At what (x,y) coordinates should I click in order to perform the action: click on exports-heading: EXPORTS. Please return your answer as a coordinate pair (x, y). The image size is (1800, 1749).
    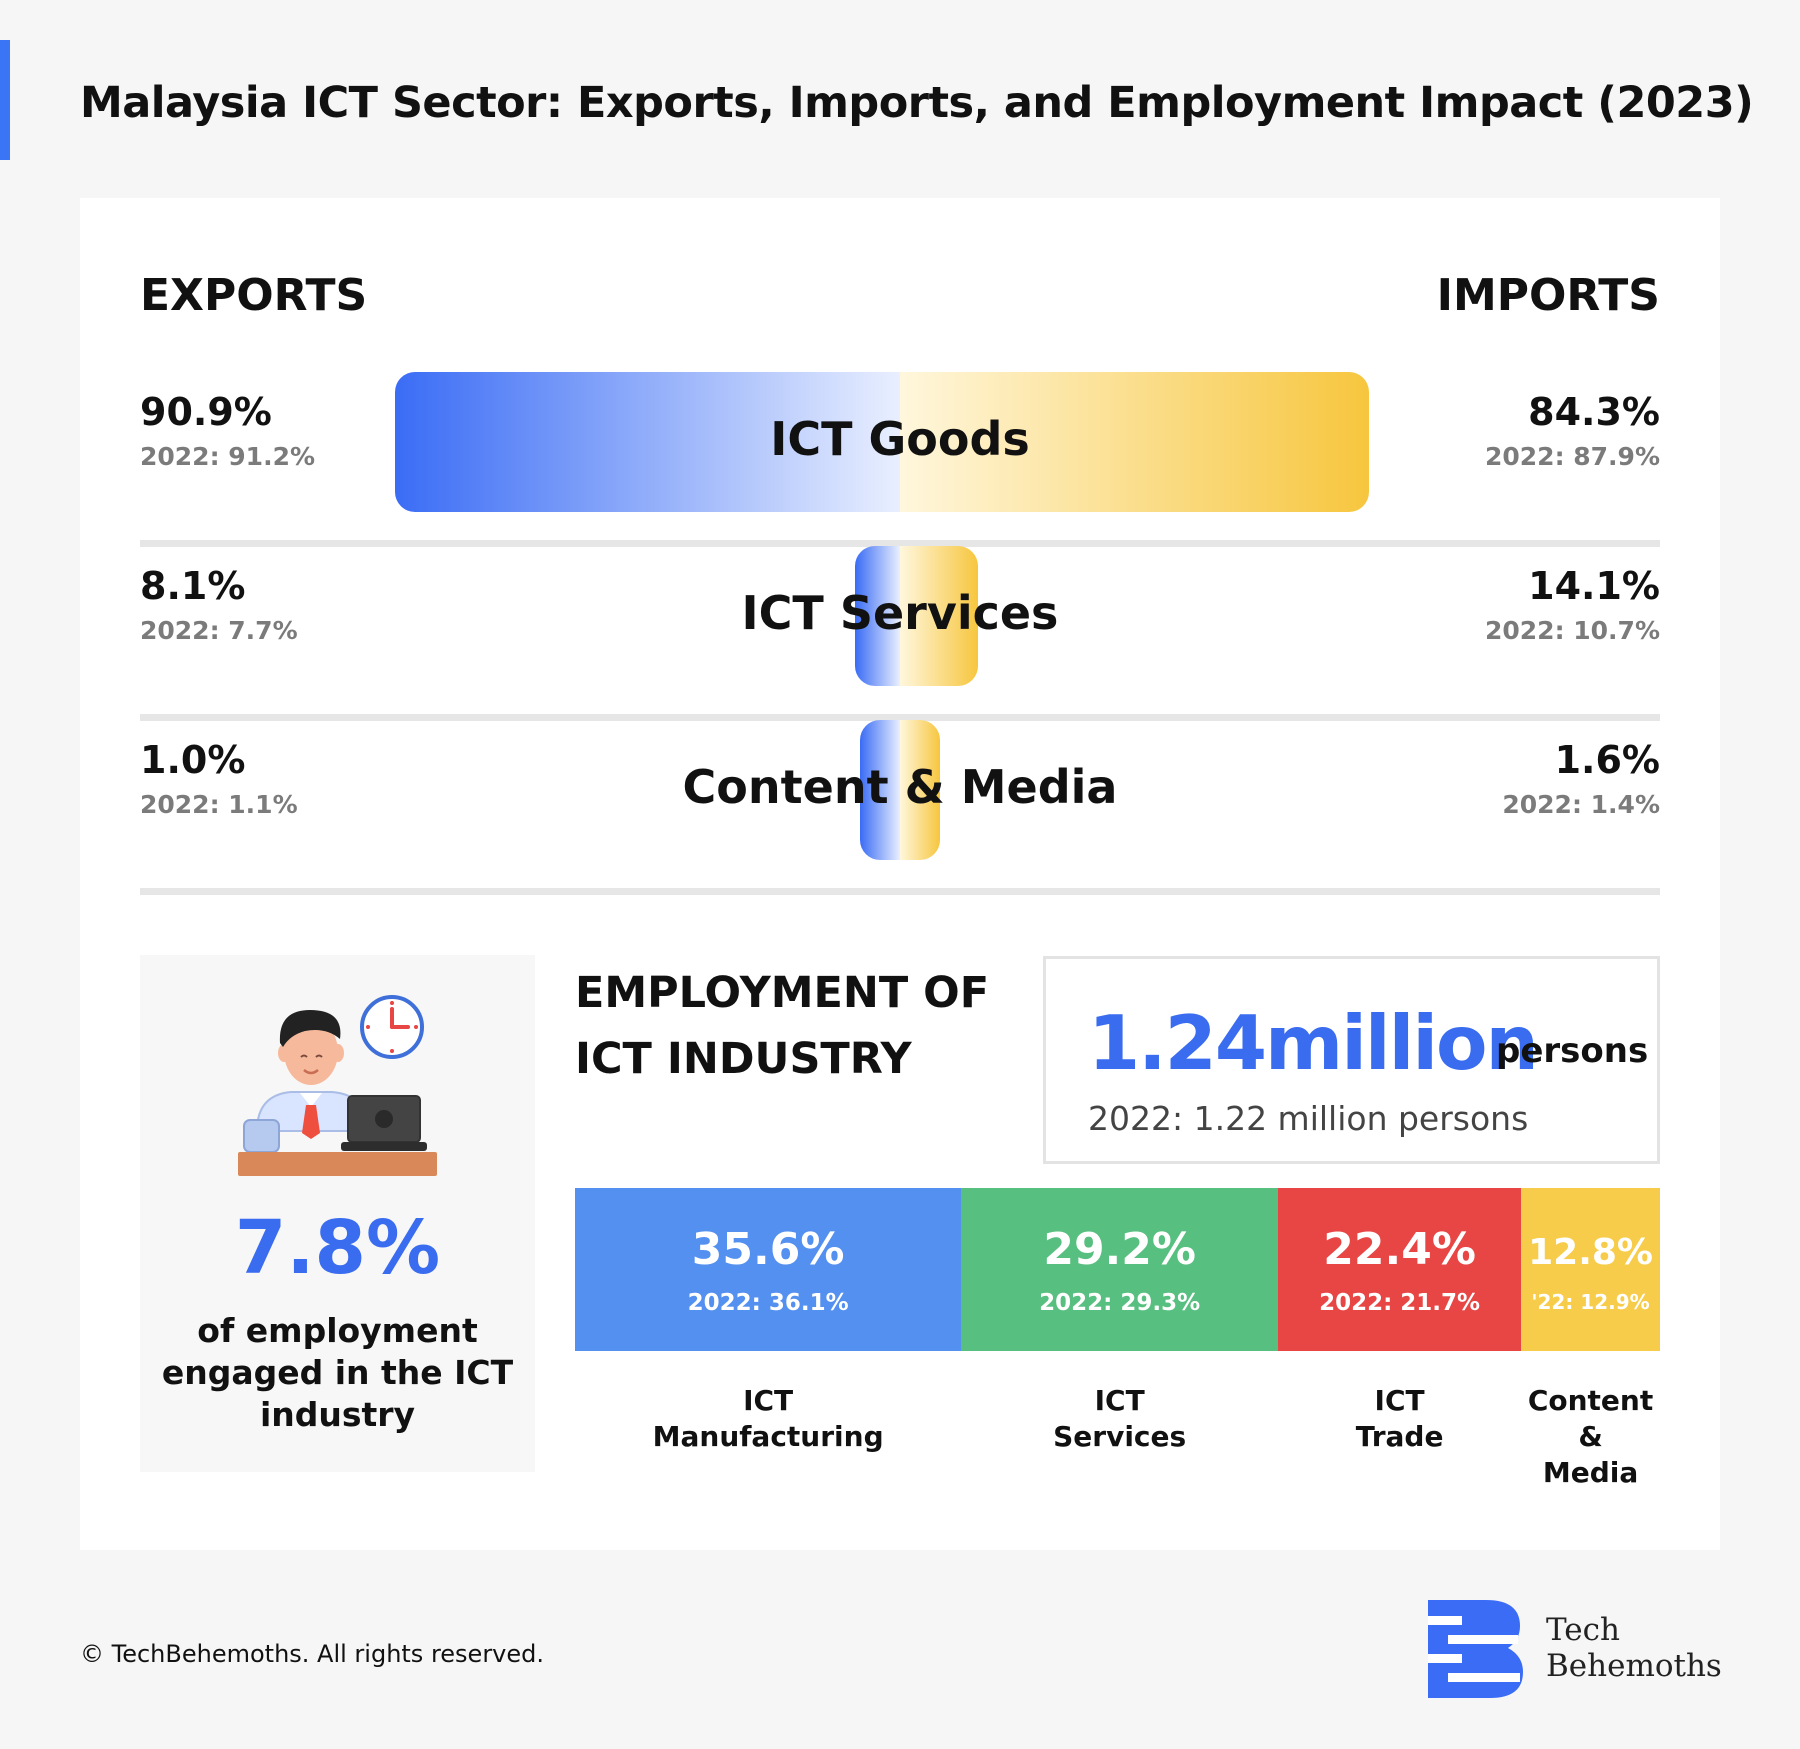
    Looking at the image, I should click on (254, 295).